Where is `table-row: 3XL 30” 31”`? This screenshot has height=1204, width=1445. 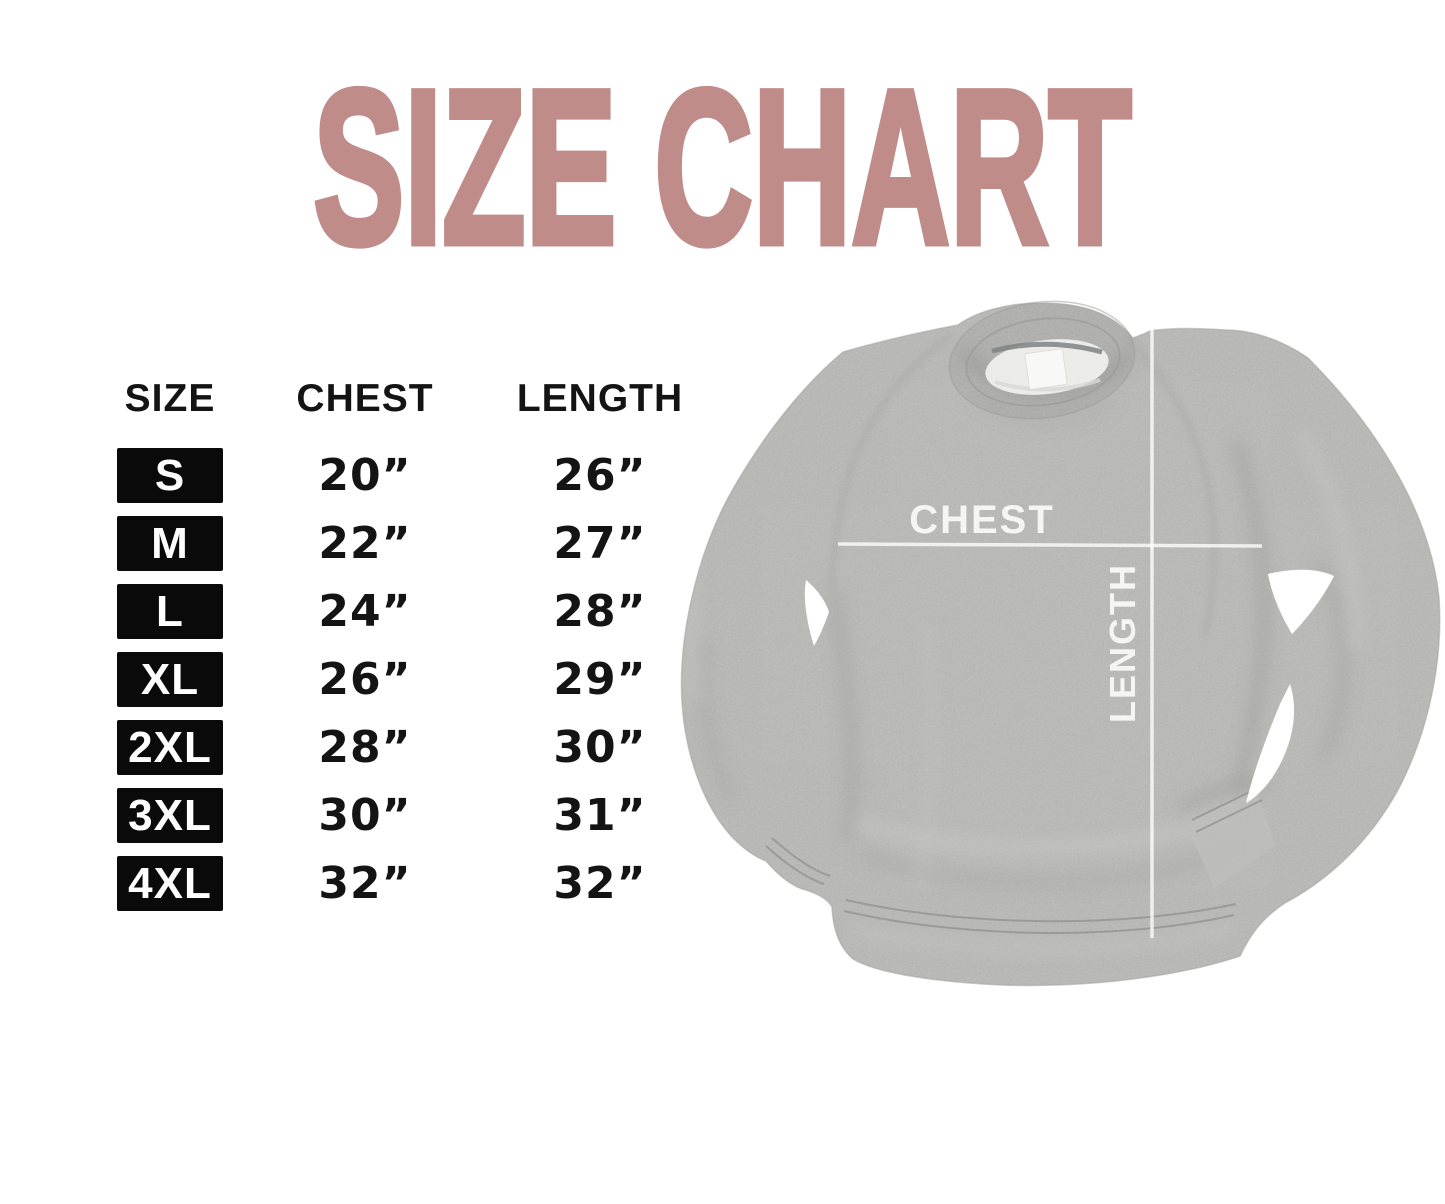 table-row: 3XL 30” 31” is located at coordinates (405, 815).